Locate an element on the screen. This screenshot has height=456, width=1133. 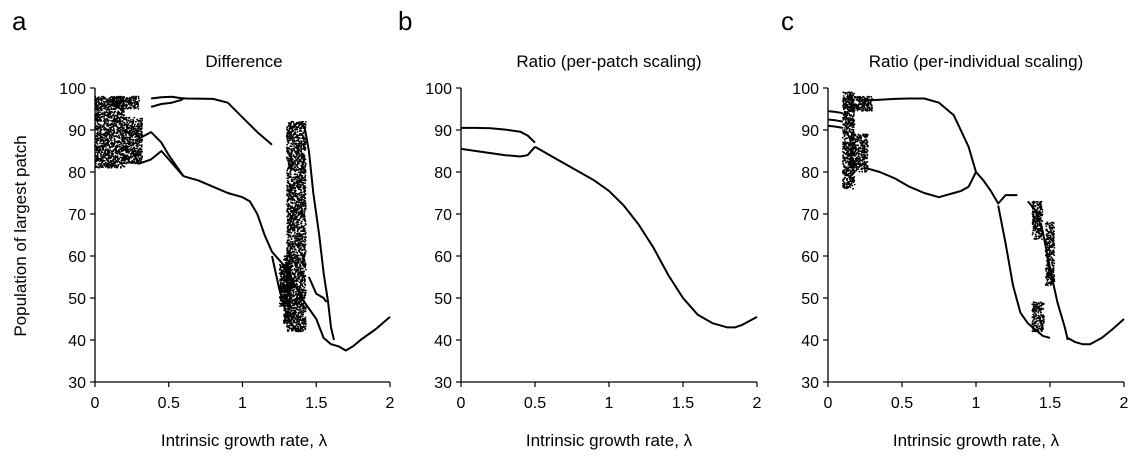
x-tick-label: 0 is located at coordinates (461, 403).